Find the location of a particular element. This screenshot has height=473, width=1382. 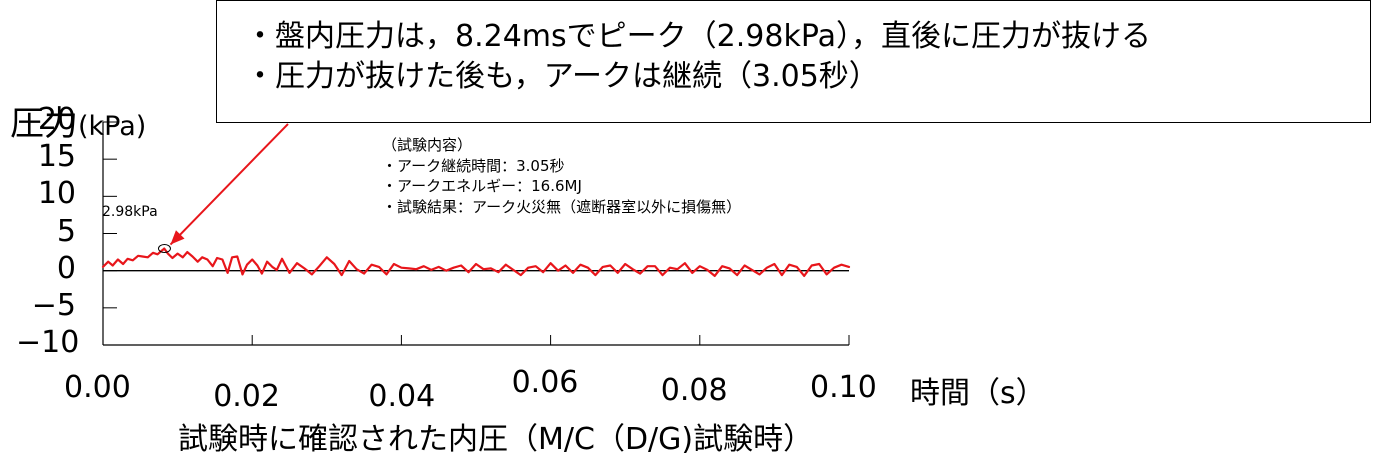

y-axis-label-main: 圧力 is located at coordinates (44, 124).